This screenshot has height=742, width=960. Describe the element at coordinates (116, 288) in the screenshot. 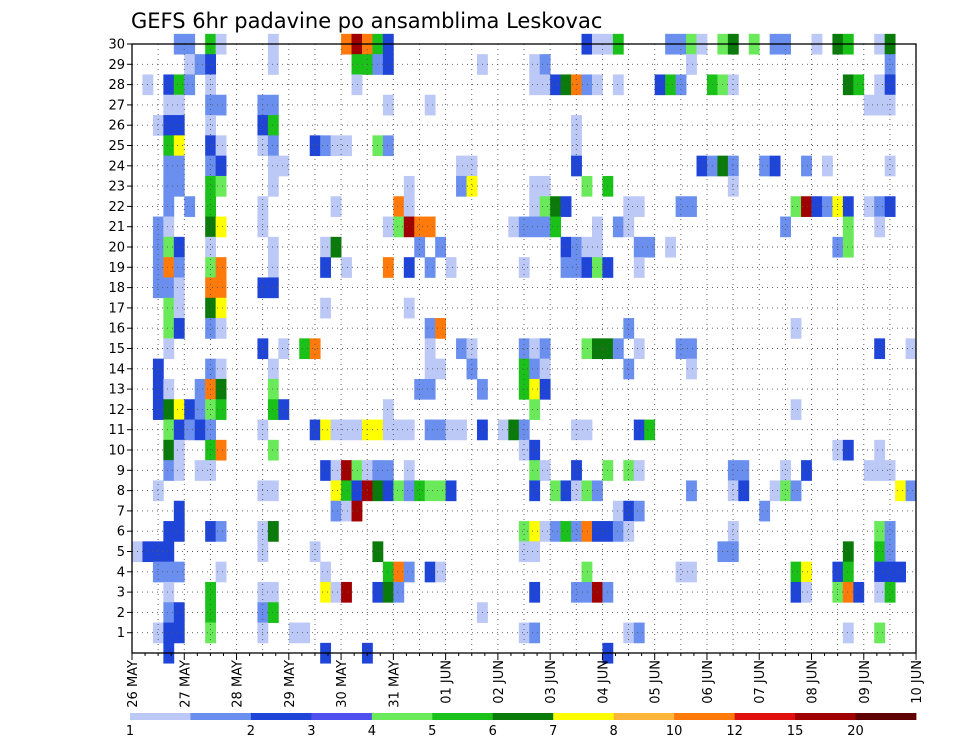

I see `y-tick-label: 18` at that location.